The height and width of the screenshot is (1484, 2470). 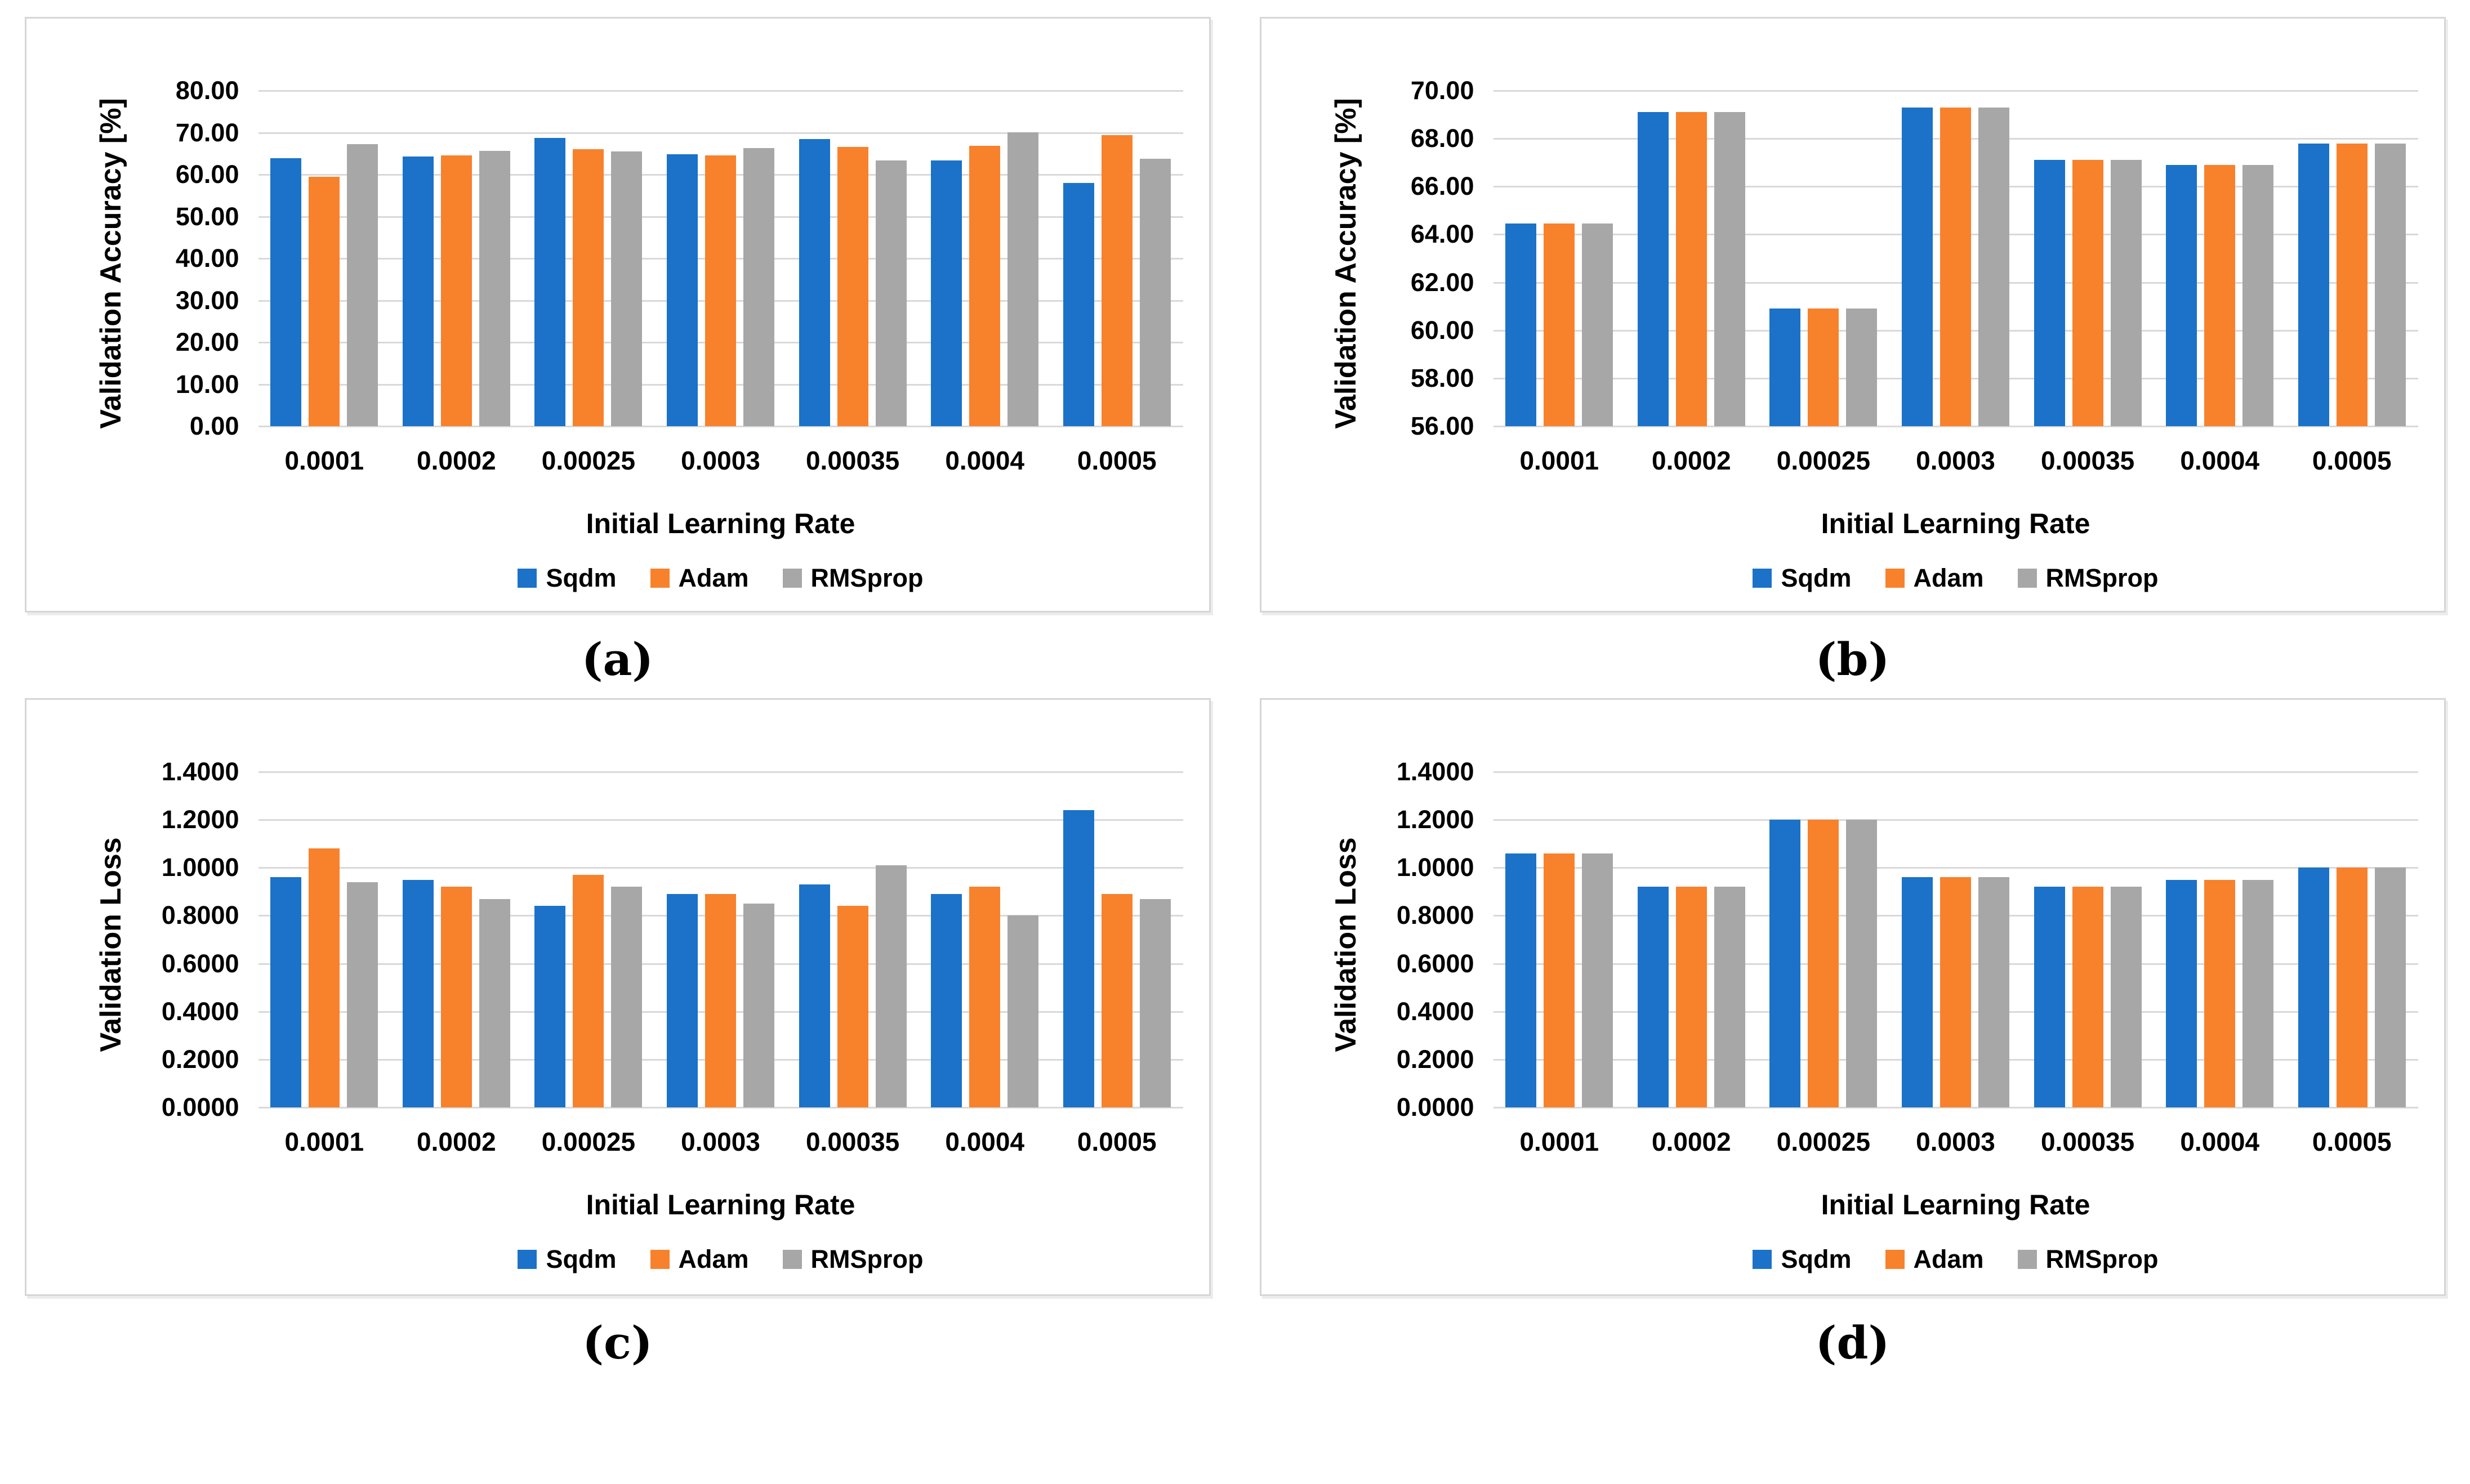 I want to click on y-tick-label: 60.00, so click(x=1442, y=330).